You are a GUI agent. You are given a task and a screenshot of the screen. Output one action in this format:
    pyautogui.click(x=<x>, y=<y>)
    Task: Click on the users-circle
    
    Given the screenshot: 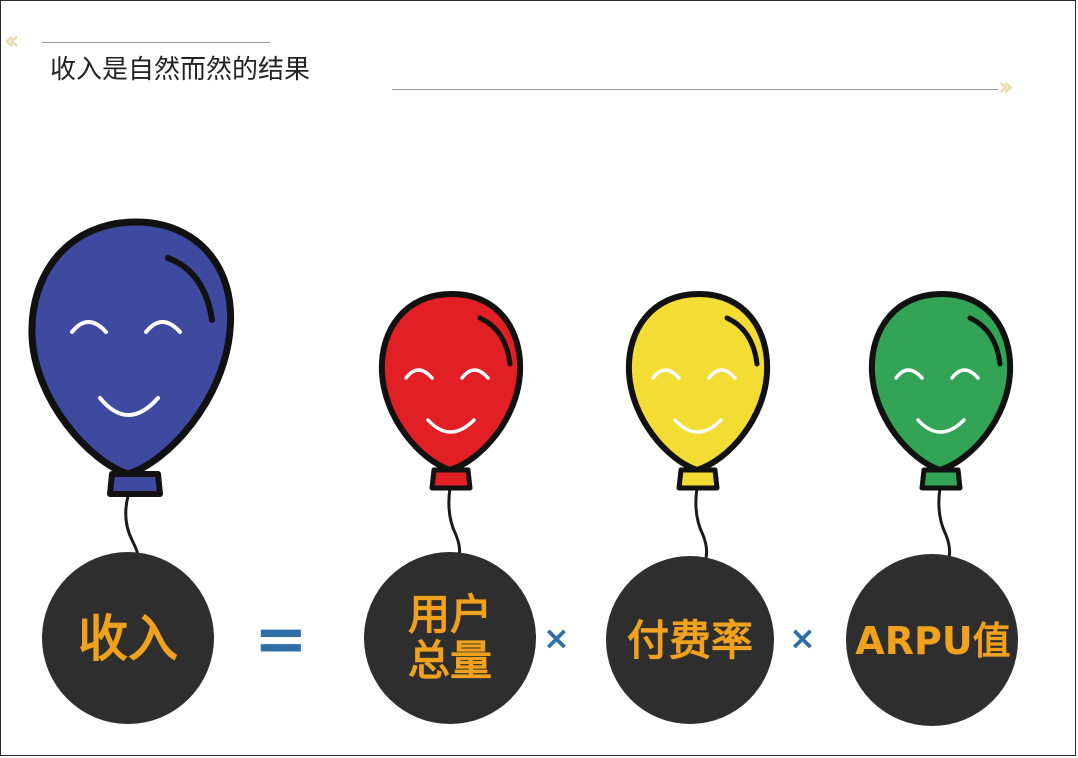 What is the action you would take?
    pyautogui.click(x=450, y=638)
    